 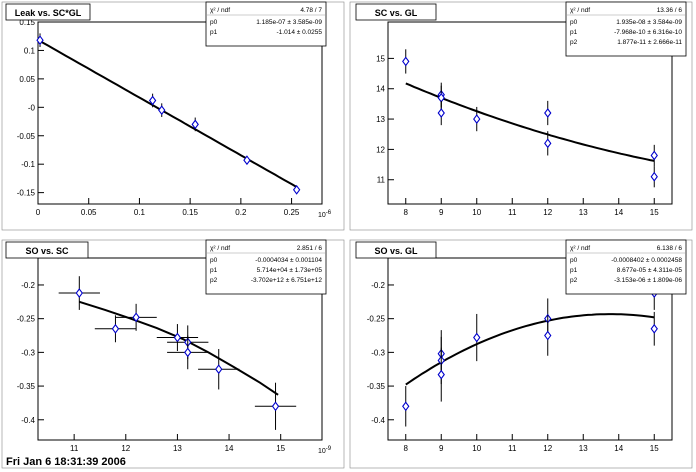 What do you see at coordinates (646, 260) in the screenshot?
I see `stats-param-value: -0.0008402 ± 0.0002458` at bounding box center [646, 260].